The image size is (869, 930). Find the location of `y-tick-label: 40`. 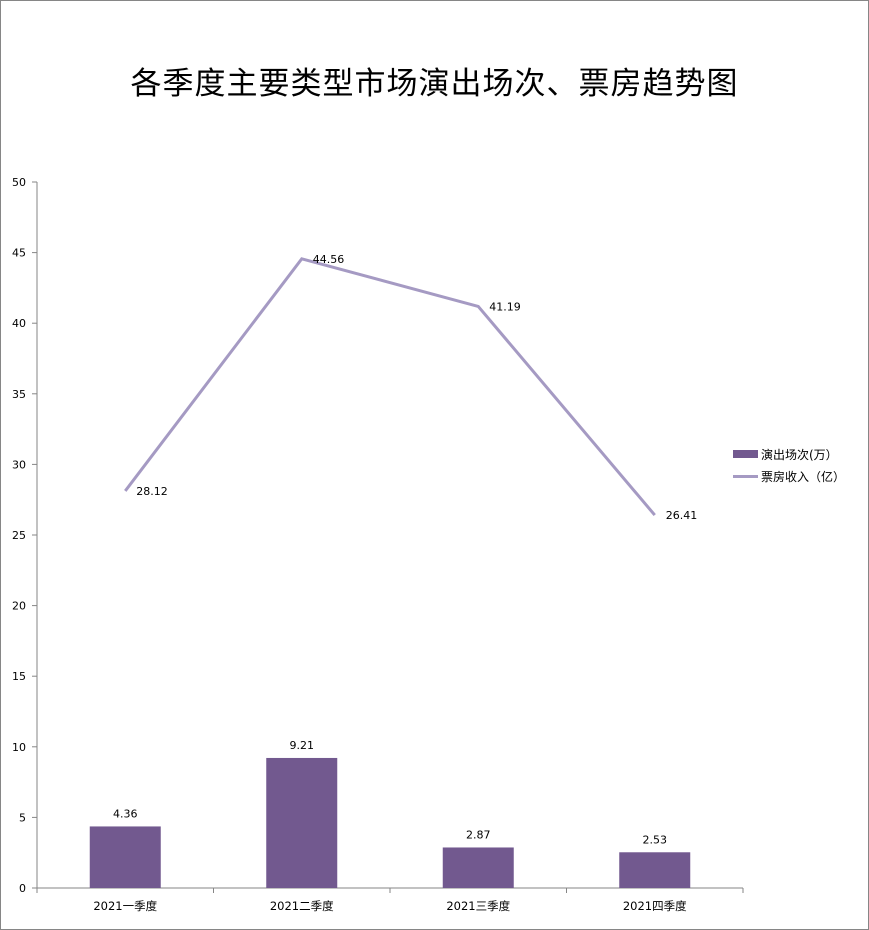

y-tick-label: 40 is located at coordinates (19, 323).